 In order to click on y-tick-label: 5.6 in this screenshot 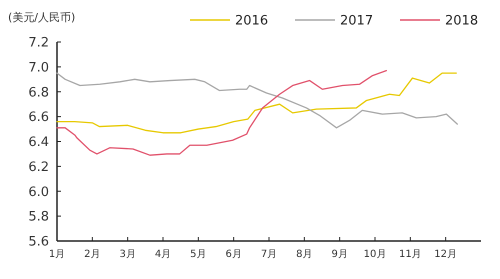, I will do `click(38, 242)`.